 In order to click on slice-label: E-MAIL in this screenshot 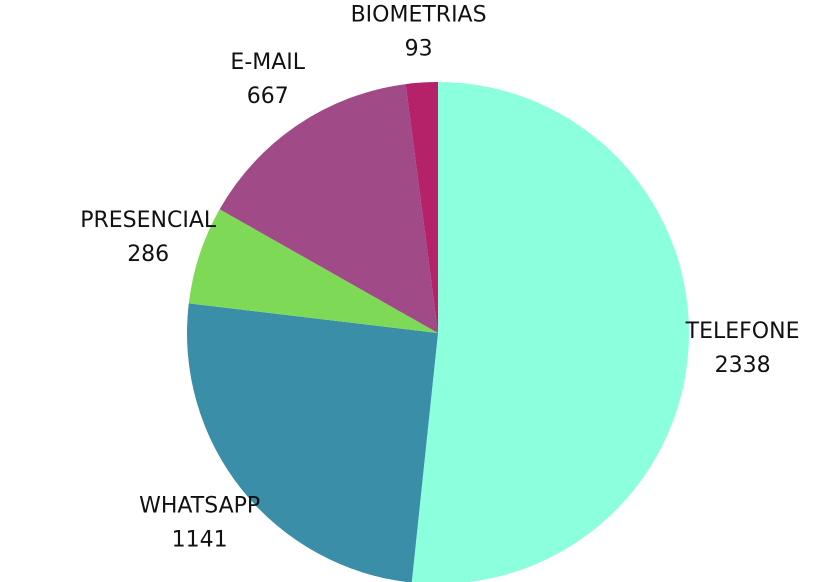, I will do `click(267, 62)`.